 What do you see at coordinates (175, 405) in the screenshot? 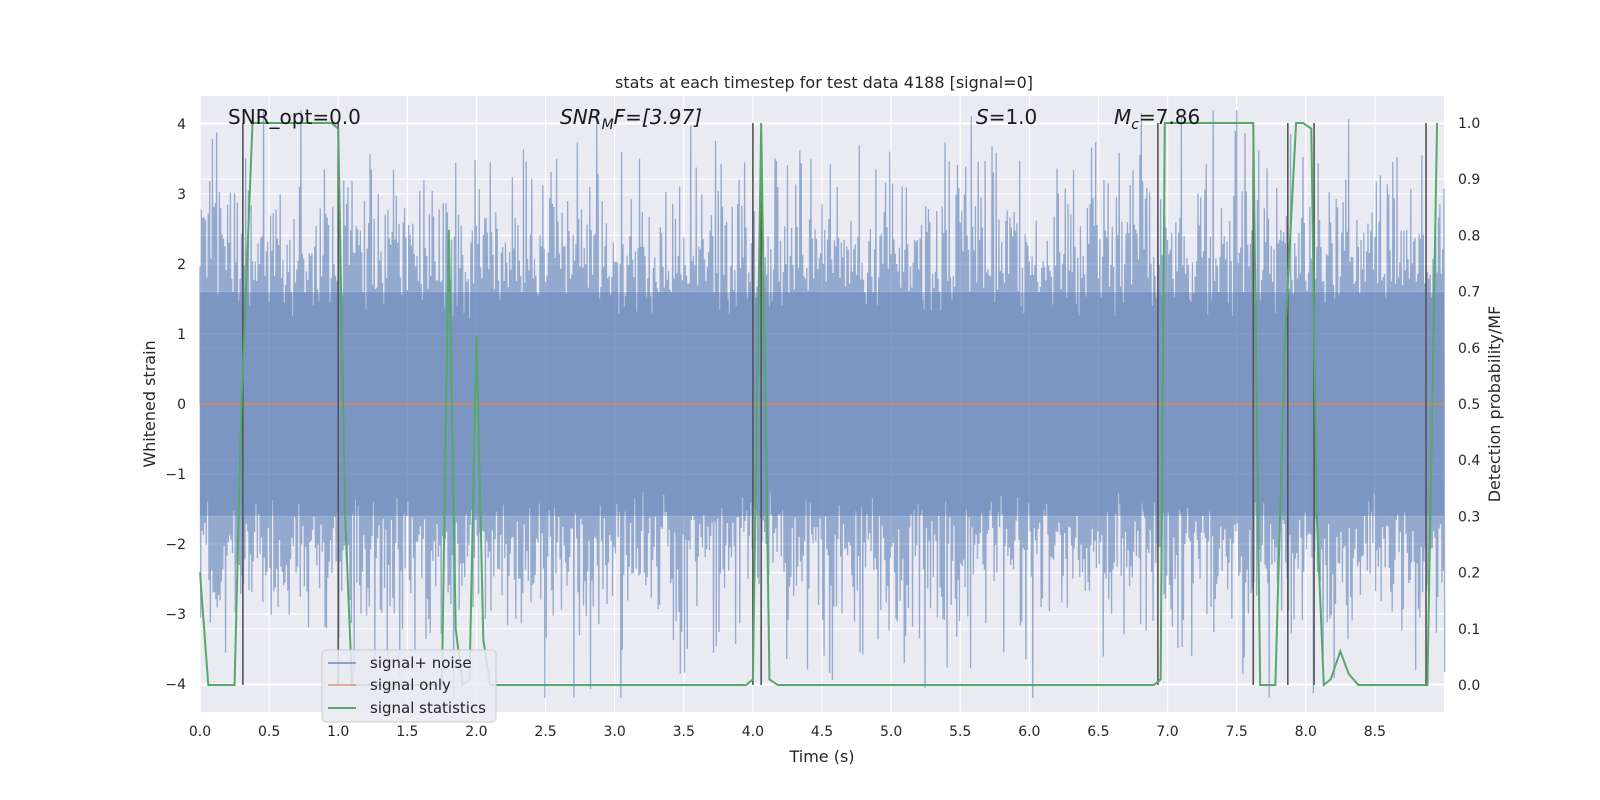
I see `y-axis-ticks: 4 3 2 1 0 −1 −2 −3 −4` at bounding box center [175, 405].